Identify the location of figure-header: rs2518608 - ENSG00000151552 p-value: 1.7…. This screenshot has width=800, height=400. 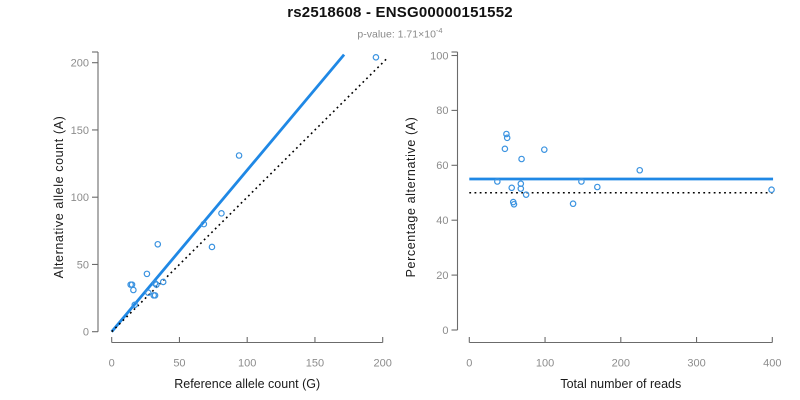
(400, 23).